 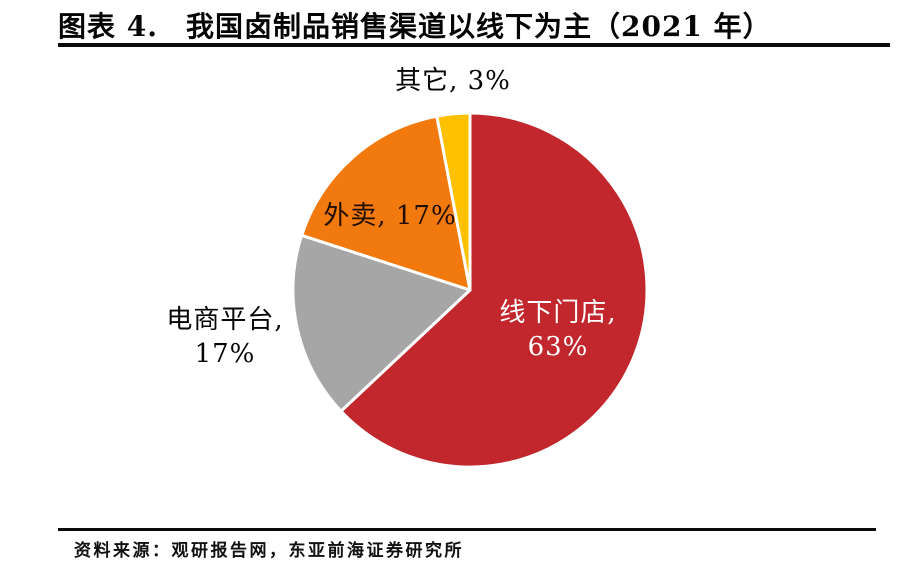 I want to click on pie-label-line: 17%, so click(x=225, y=354).